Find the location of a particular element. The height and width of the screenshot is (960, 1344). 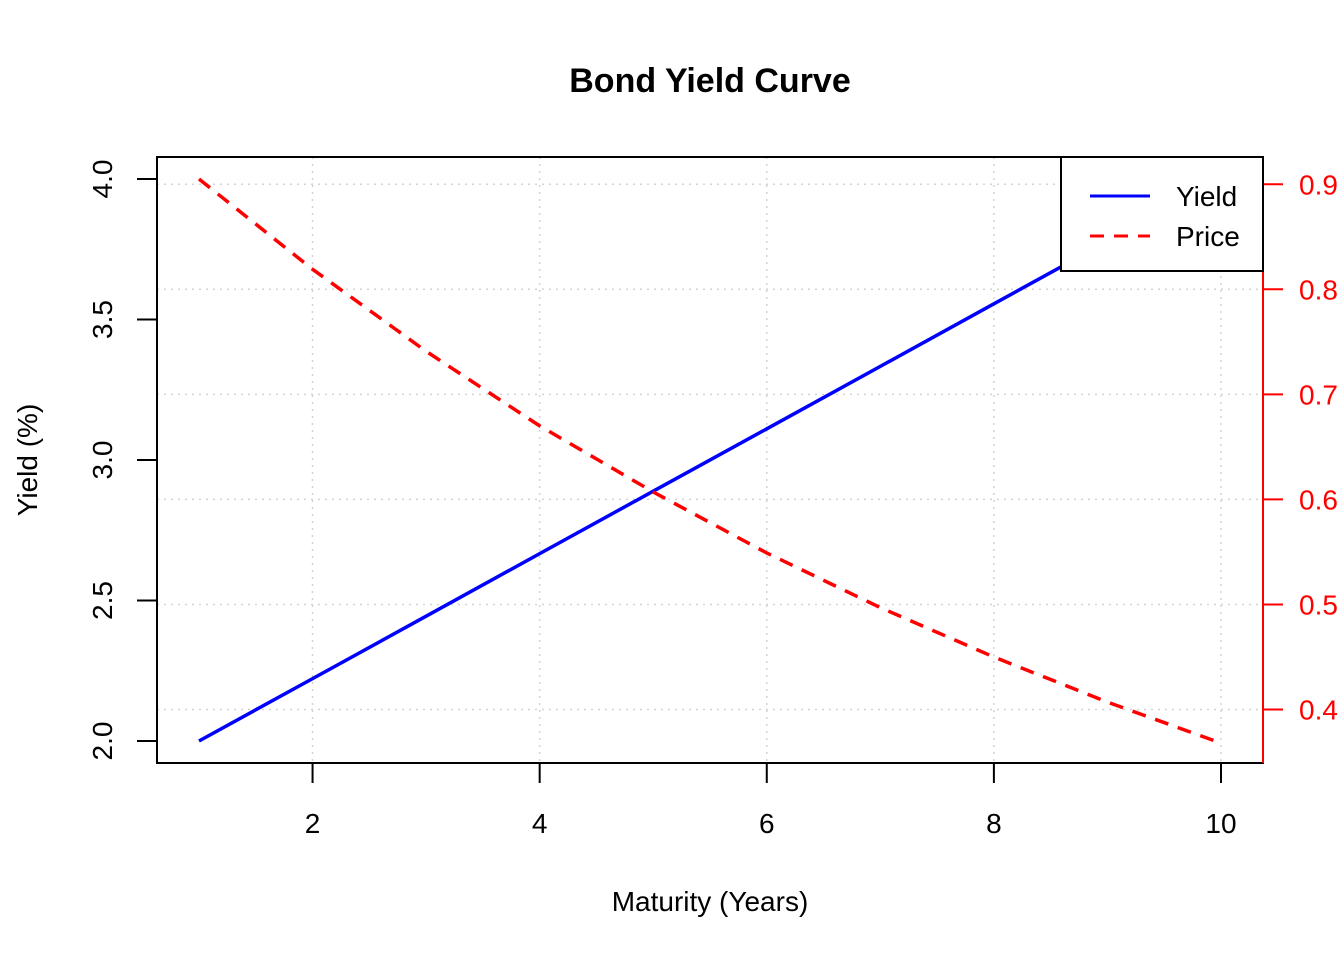

y2-tick-label-0.4: 0.4 is located at coordinates (1318, 709).